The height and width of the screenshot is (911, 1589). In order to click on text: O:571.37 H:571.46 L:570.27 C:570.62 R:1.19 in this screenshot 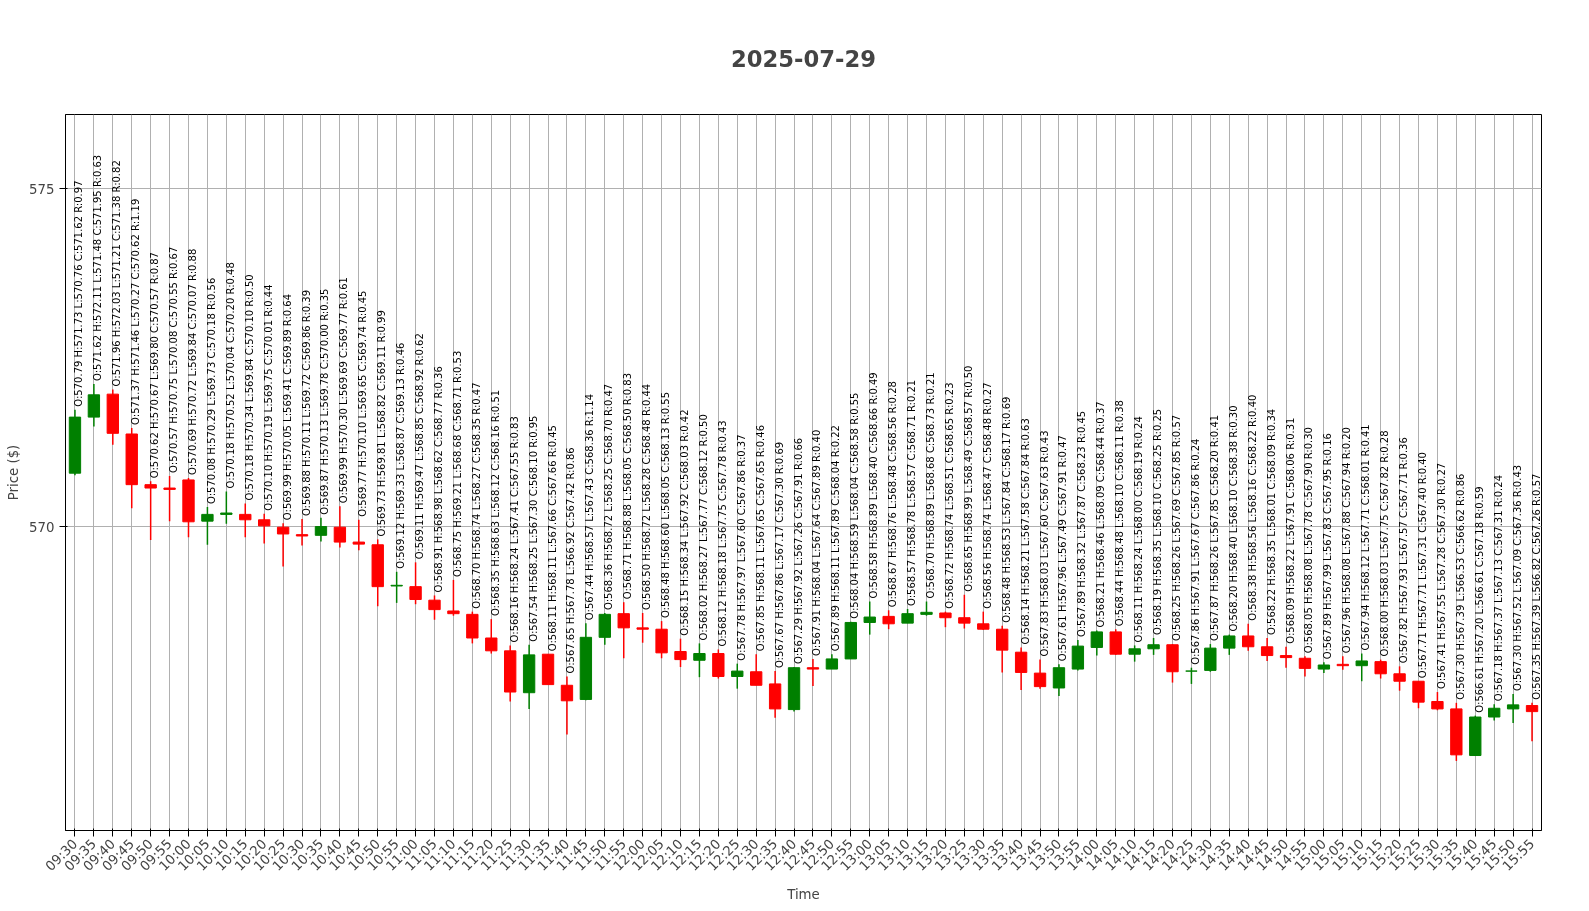, I will do `click(136, 311)`.